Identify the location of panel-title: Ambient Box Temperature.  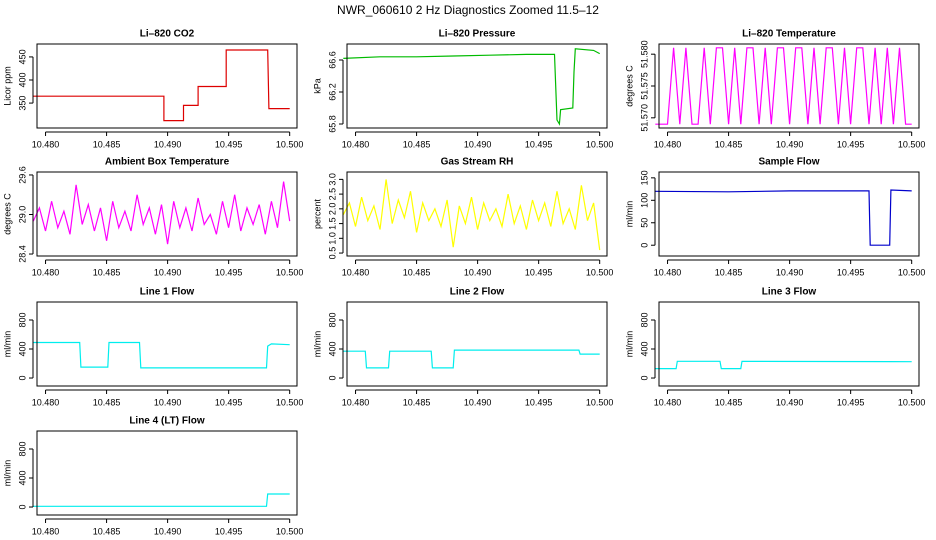
(167, 162).